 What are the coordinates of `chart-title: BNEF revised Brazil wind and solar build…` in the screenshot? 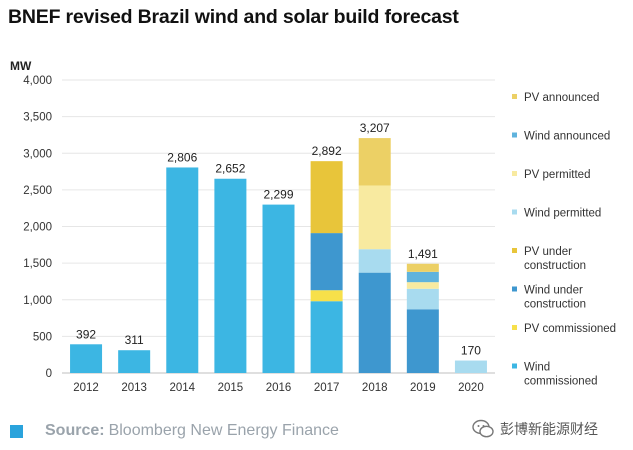 It's located at (233, 17).